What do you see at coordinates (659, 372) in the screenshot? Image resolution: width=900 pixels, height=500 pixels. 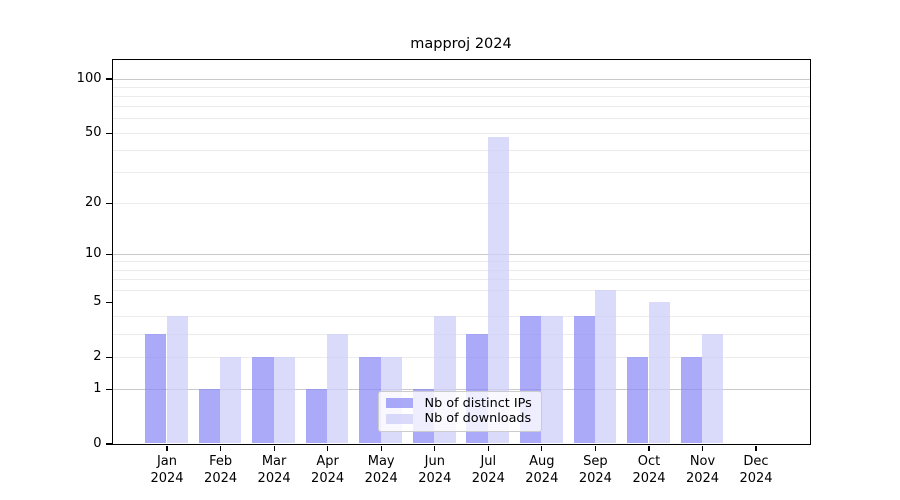 I see `bar-downloads-oct` at bounding box center [659, 372].